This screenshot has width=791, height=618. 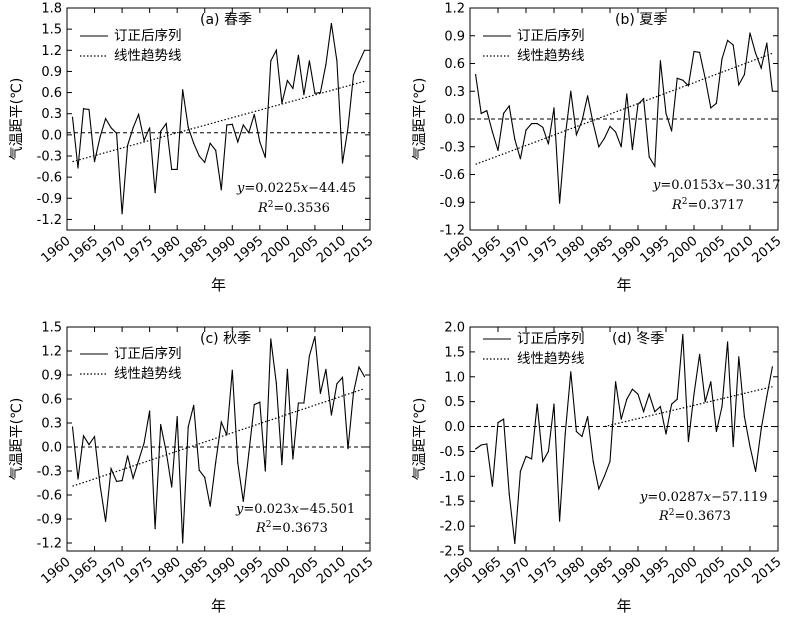 I want to click on series-line, so click(x=218, y=118).